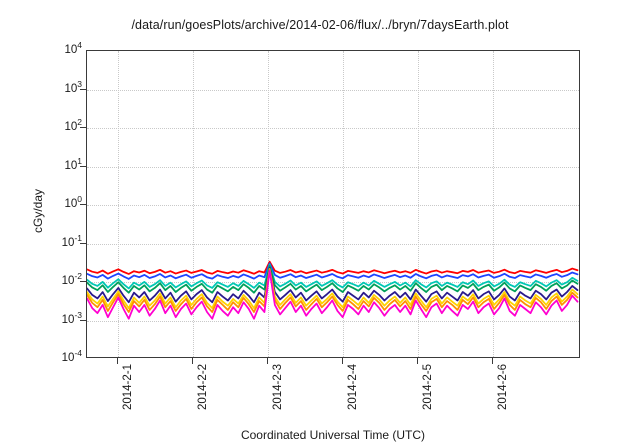 Image resolution: width=640 pixels, height=448 pixels. What do you see at coordinates (71, 240) in the screenshot?
I see `y-tick-label: 10⁻¹` at bounding box center [71, 240].